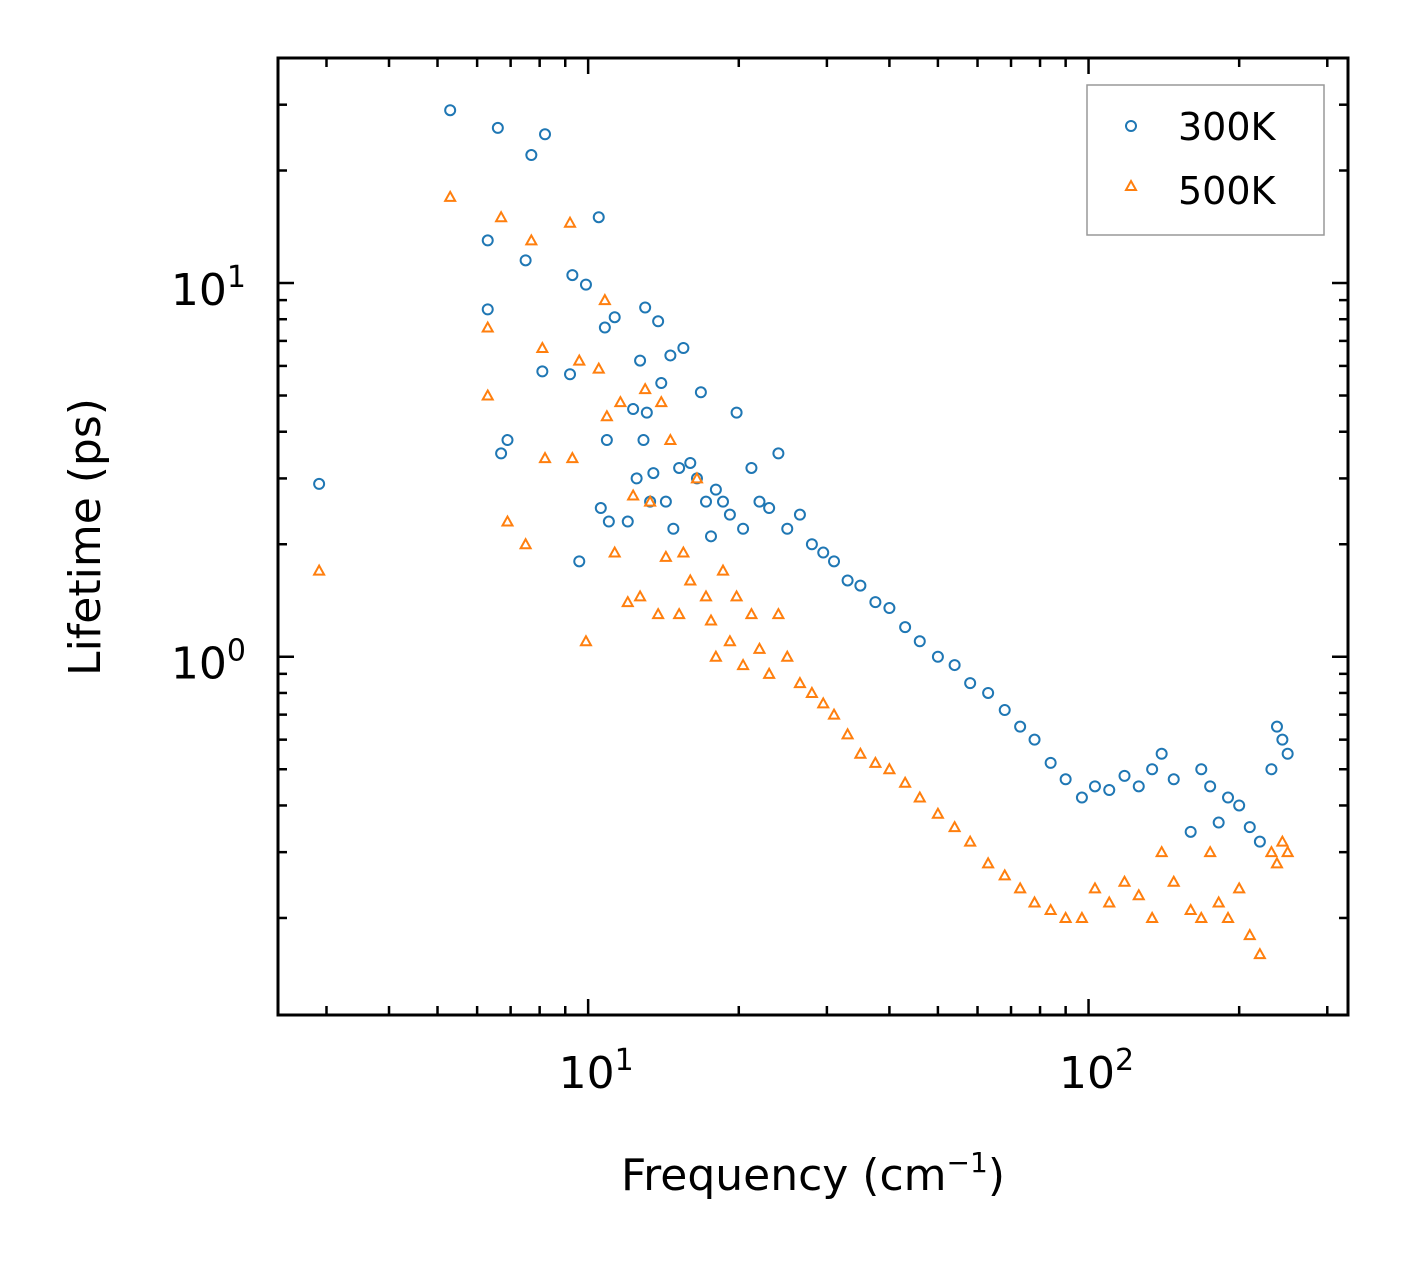  What do you see at coordinates (967, 1162) in the screenshot?
I see `x-axis-label-superscript: −1` at bounding box center [967, 1162].